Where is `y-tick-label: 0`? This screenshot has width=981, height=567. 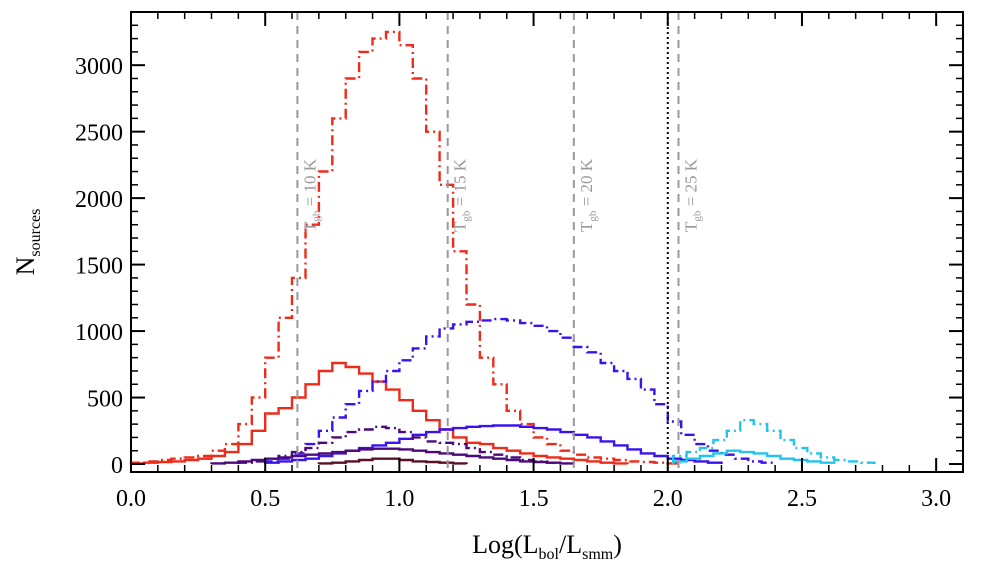
y-tick-label: 0 is located at coordinates (117, 466).